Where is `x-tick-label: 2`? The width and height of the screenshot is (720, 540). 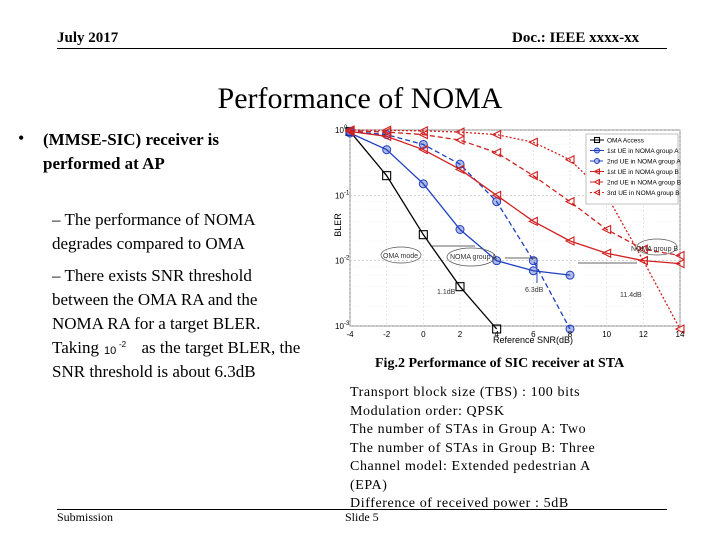
x-tick-label: 2 is located at coordinates (460, 334).